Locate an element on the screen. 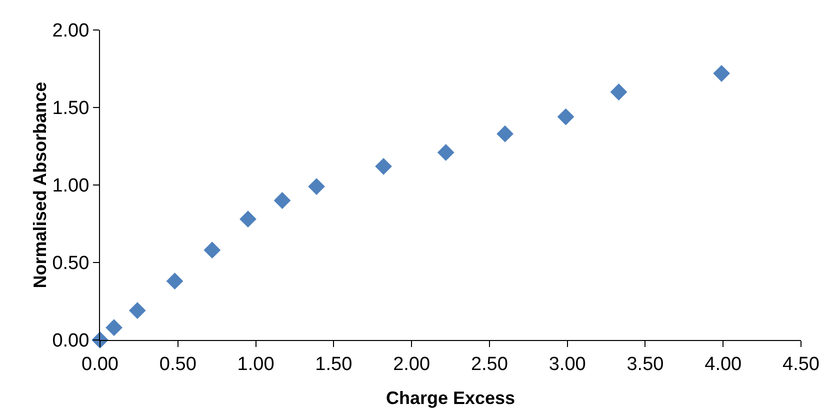  y-tick-label: 1.00 is located at coordinates (71, 186).